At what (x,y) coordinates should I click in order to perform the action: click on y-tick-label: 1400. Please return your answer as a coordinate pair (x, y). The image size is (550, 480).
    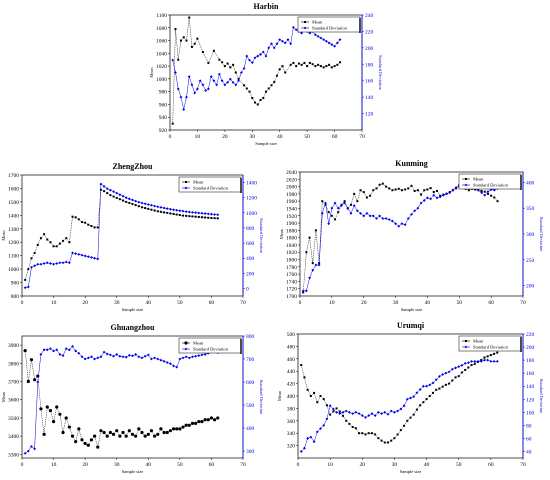
    Looking at the image, I should click on (13, 216).